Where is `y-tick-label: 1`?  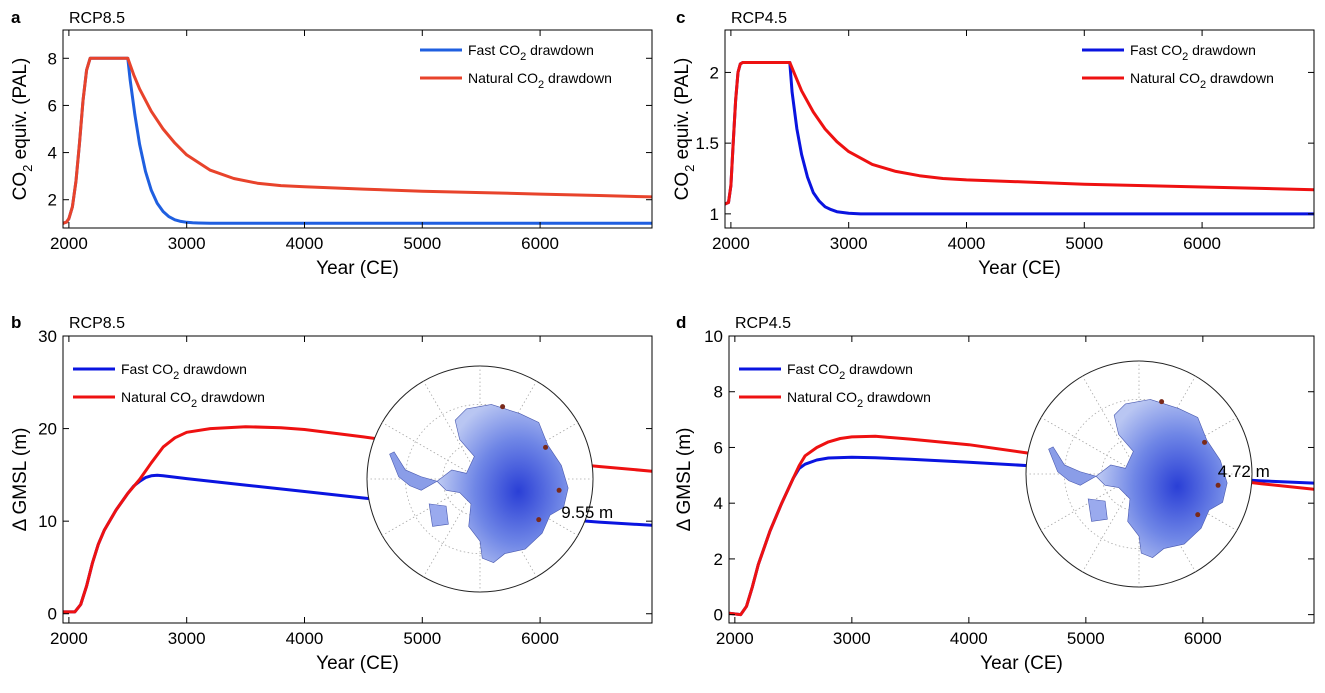
y-tick-label: 1 is located at coordinates (714, 214).